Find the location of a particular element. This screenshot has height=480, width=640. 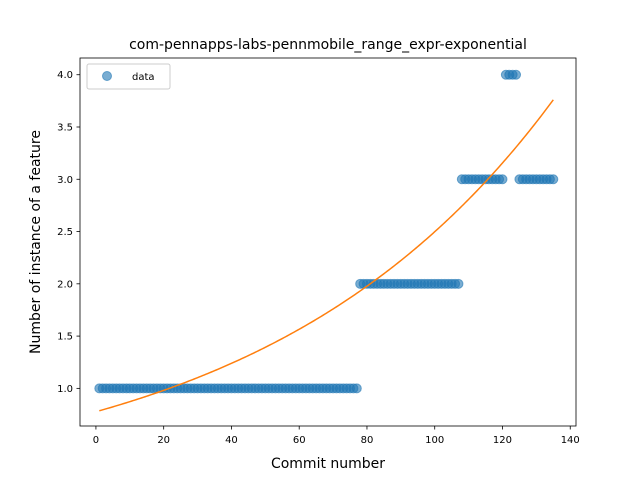

x-tick-label: 140 is located at coordinates (570, 440).